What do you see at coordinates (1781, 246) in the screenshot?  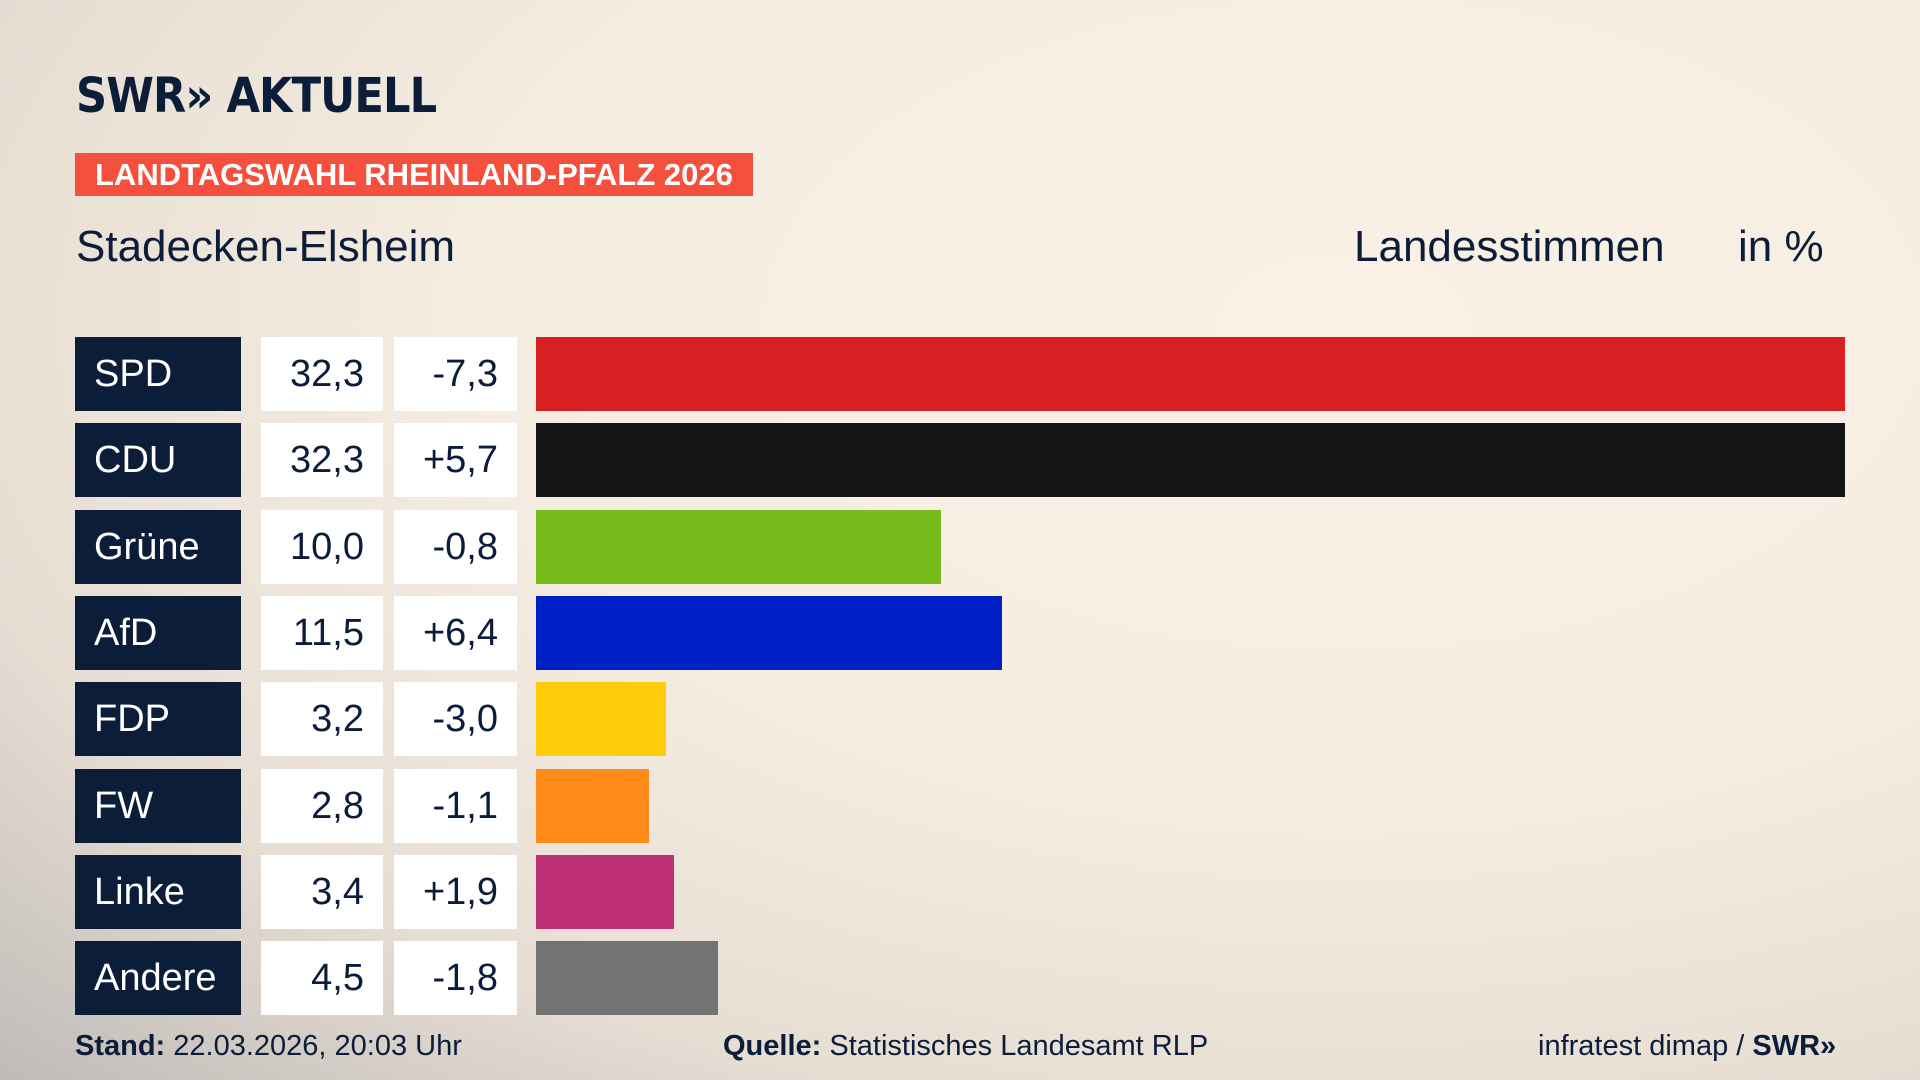 I see `unit-label: in %` at bounding box center [1781, 246].